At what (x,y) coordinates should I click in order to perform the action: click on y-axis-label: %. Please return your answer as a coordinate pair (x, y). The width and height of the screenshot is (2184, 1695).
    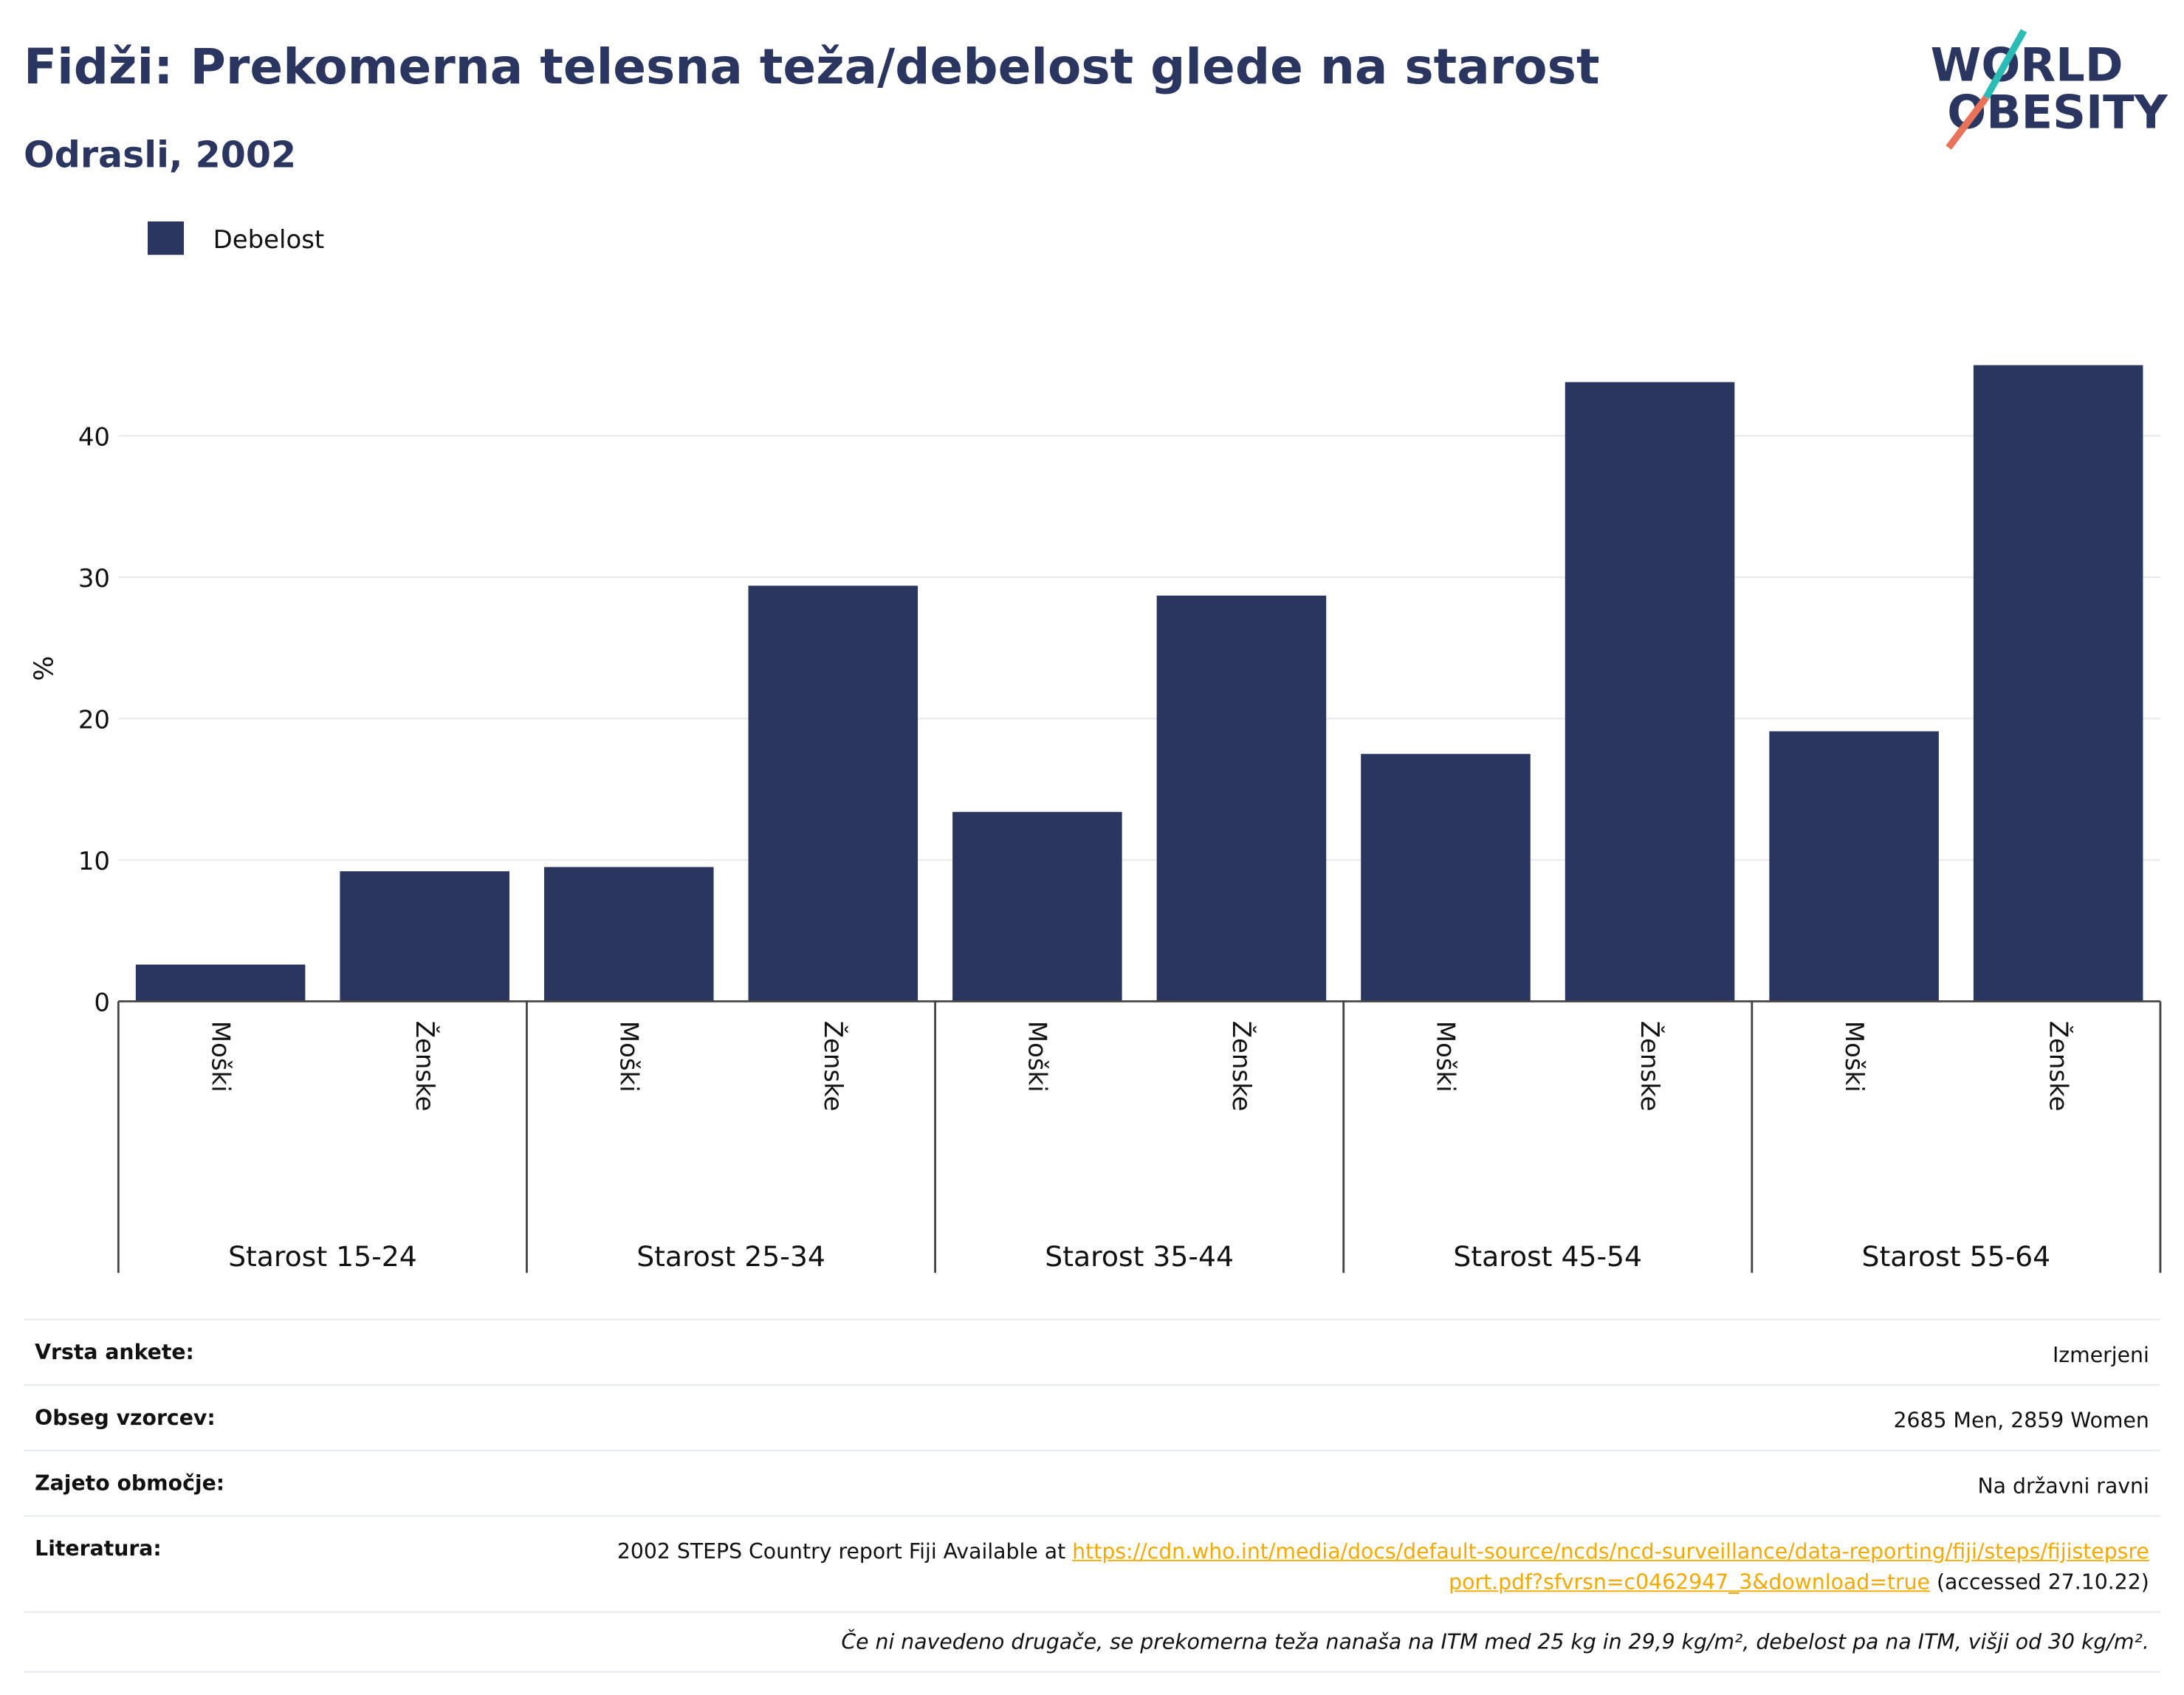
    Looking at the image, I should click on (45, 668).